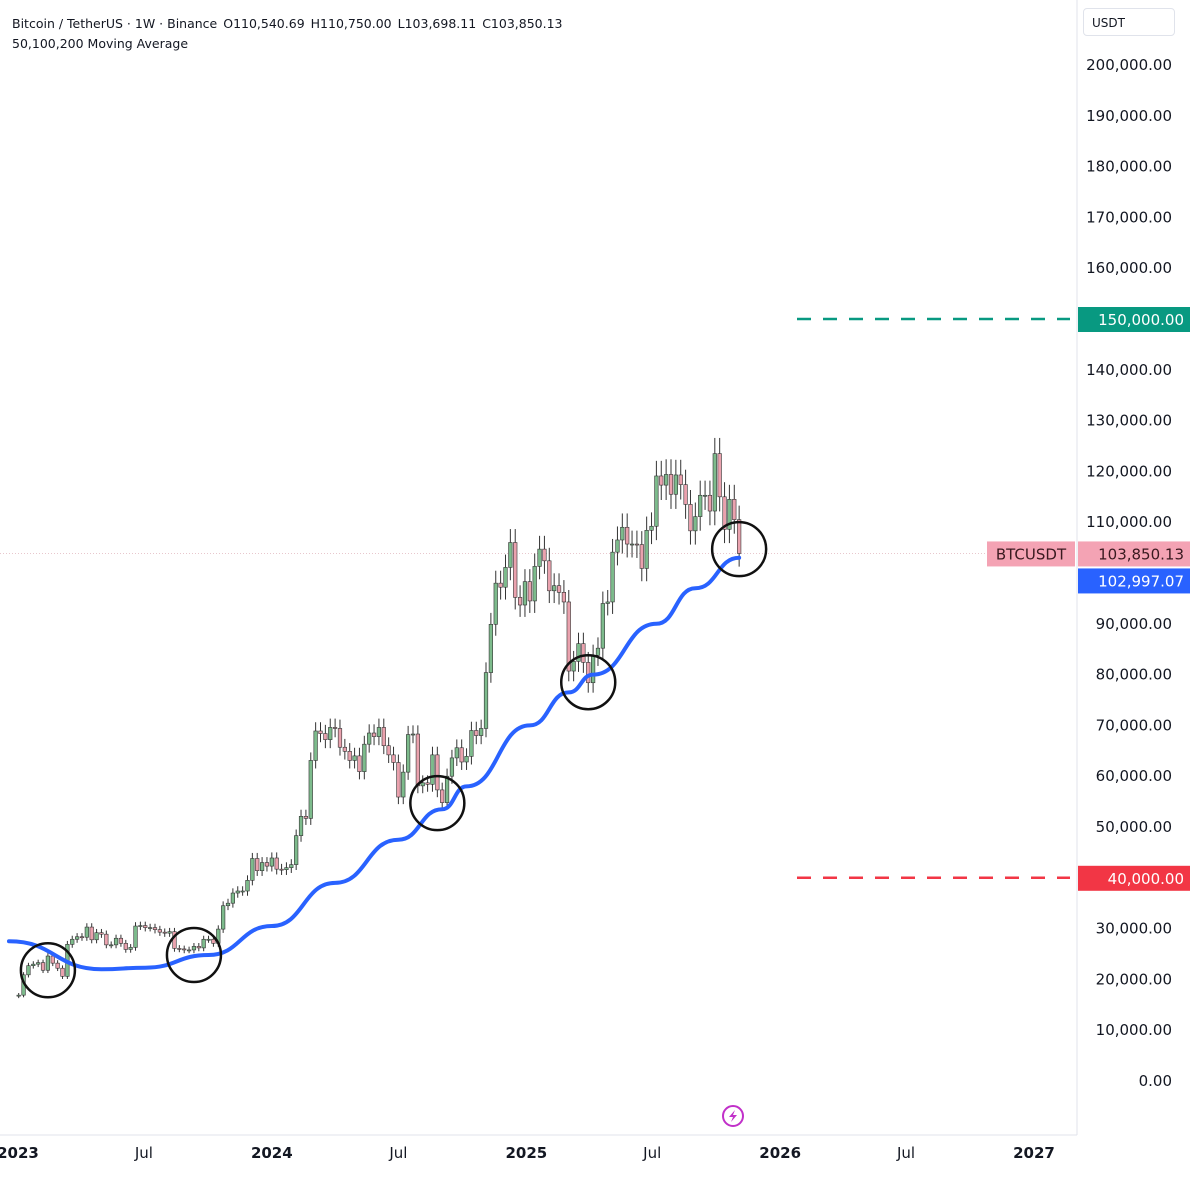 Image resolution: width=1204 pixels, height=1183 pixels. What do you see at coordinates (1031, 554) in the screenshot?
I see `symbol-tag` at bounding box center [1031, 554].